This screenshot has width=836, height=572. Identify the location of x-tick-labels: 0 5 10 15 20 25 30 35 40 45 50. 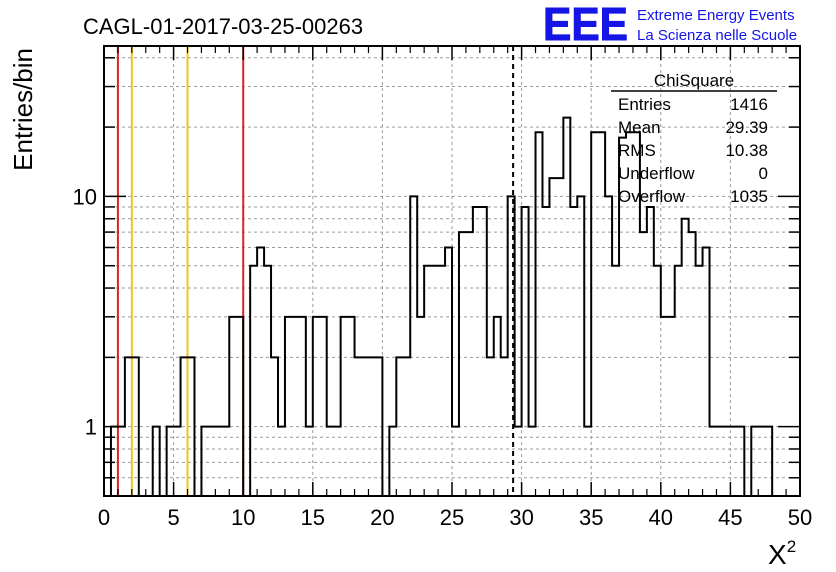
(455, 517).